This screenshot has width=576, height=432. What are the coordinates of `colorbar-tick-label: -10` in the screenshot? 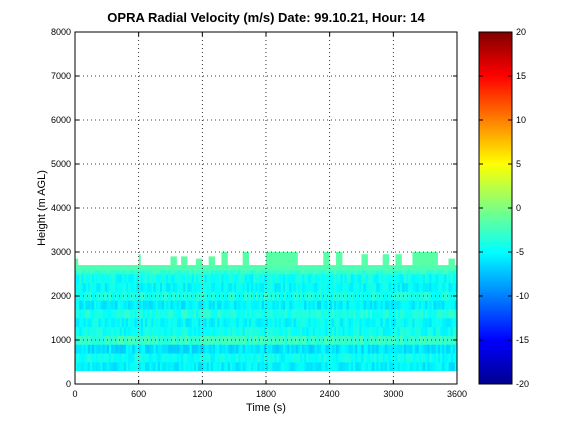 It's located at (522, 296).